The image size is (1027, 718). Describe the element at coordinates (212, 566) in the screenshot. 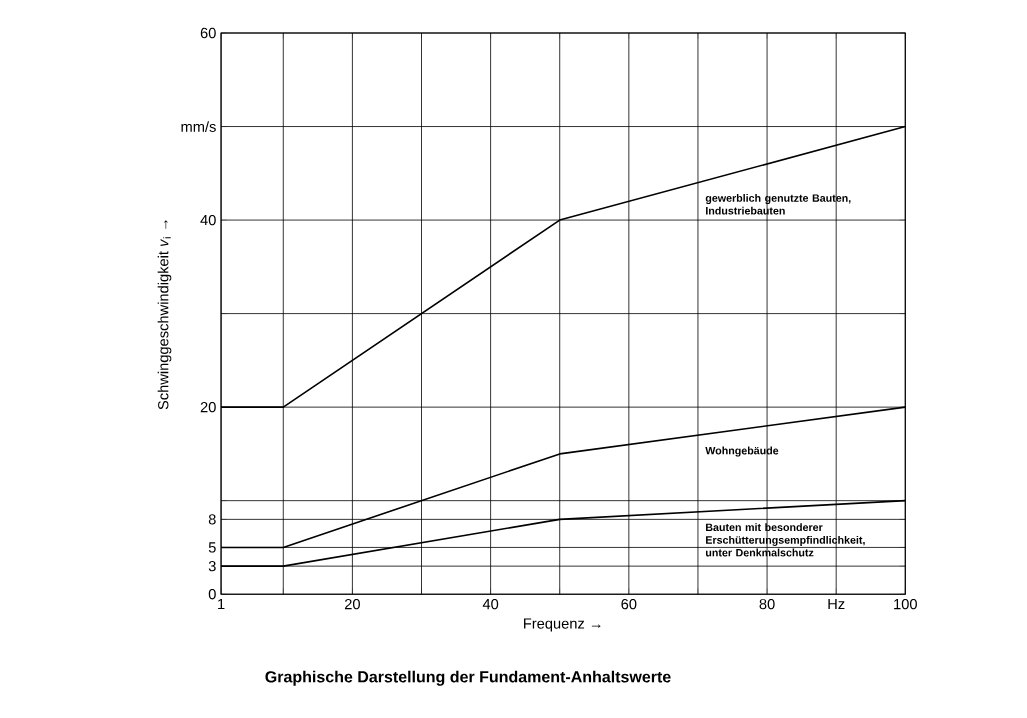

I see `y-tick-label: 3` at that location.